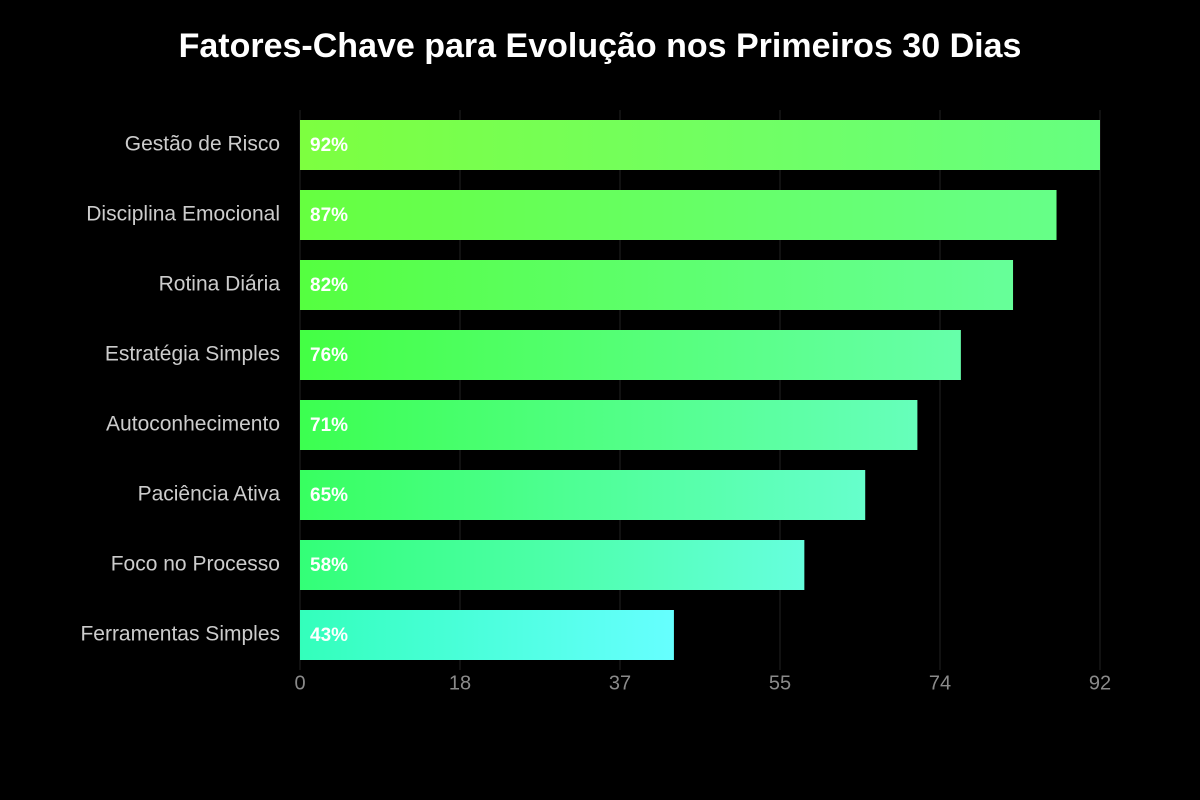 The width and height of the screenshot is (1200, 800). I want to click on y-tick-label: Gestão de Risco, so click(202, 144).